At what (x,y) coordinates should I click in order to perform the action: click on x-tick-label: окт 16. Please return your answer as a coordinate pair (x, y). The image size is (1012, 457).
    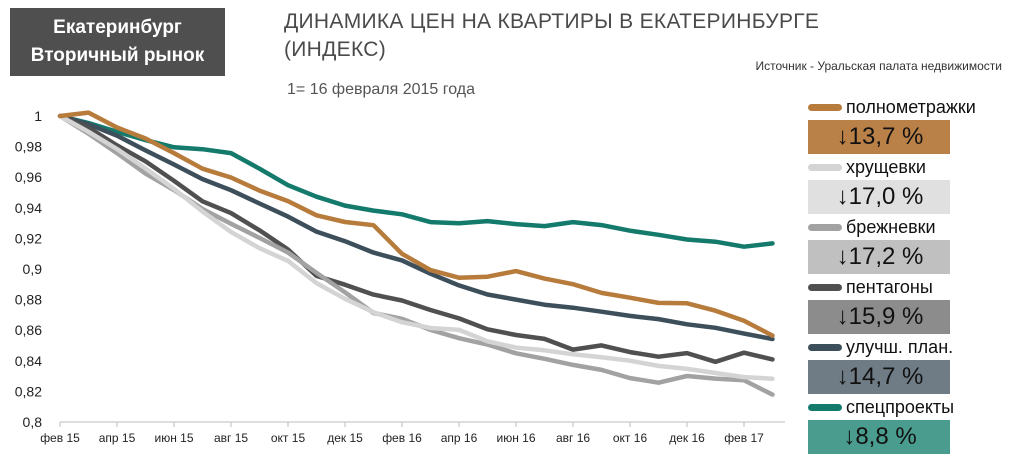
    Looking at the image, I should click on (630, 438).